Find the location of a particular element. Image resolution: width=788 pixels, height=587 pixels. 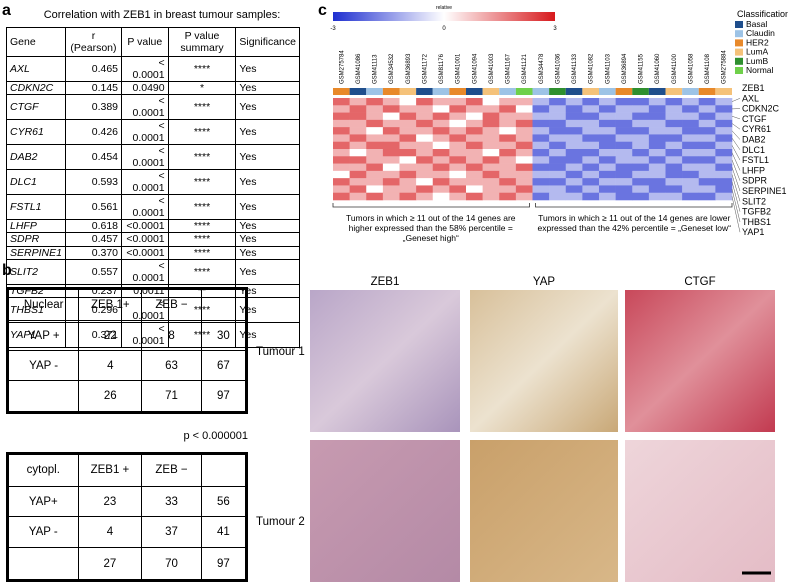

p-value: p < 0.000001 is located at coordinates (215, 436).